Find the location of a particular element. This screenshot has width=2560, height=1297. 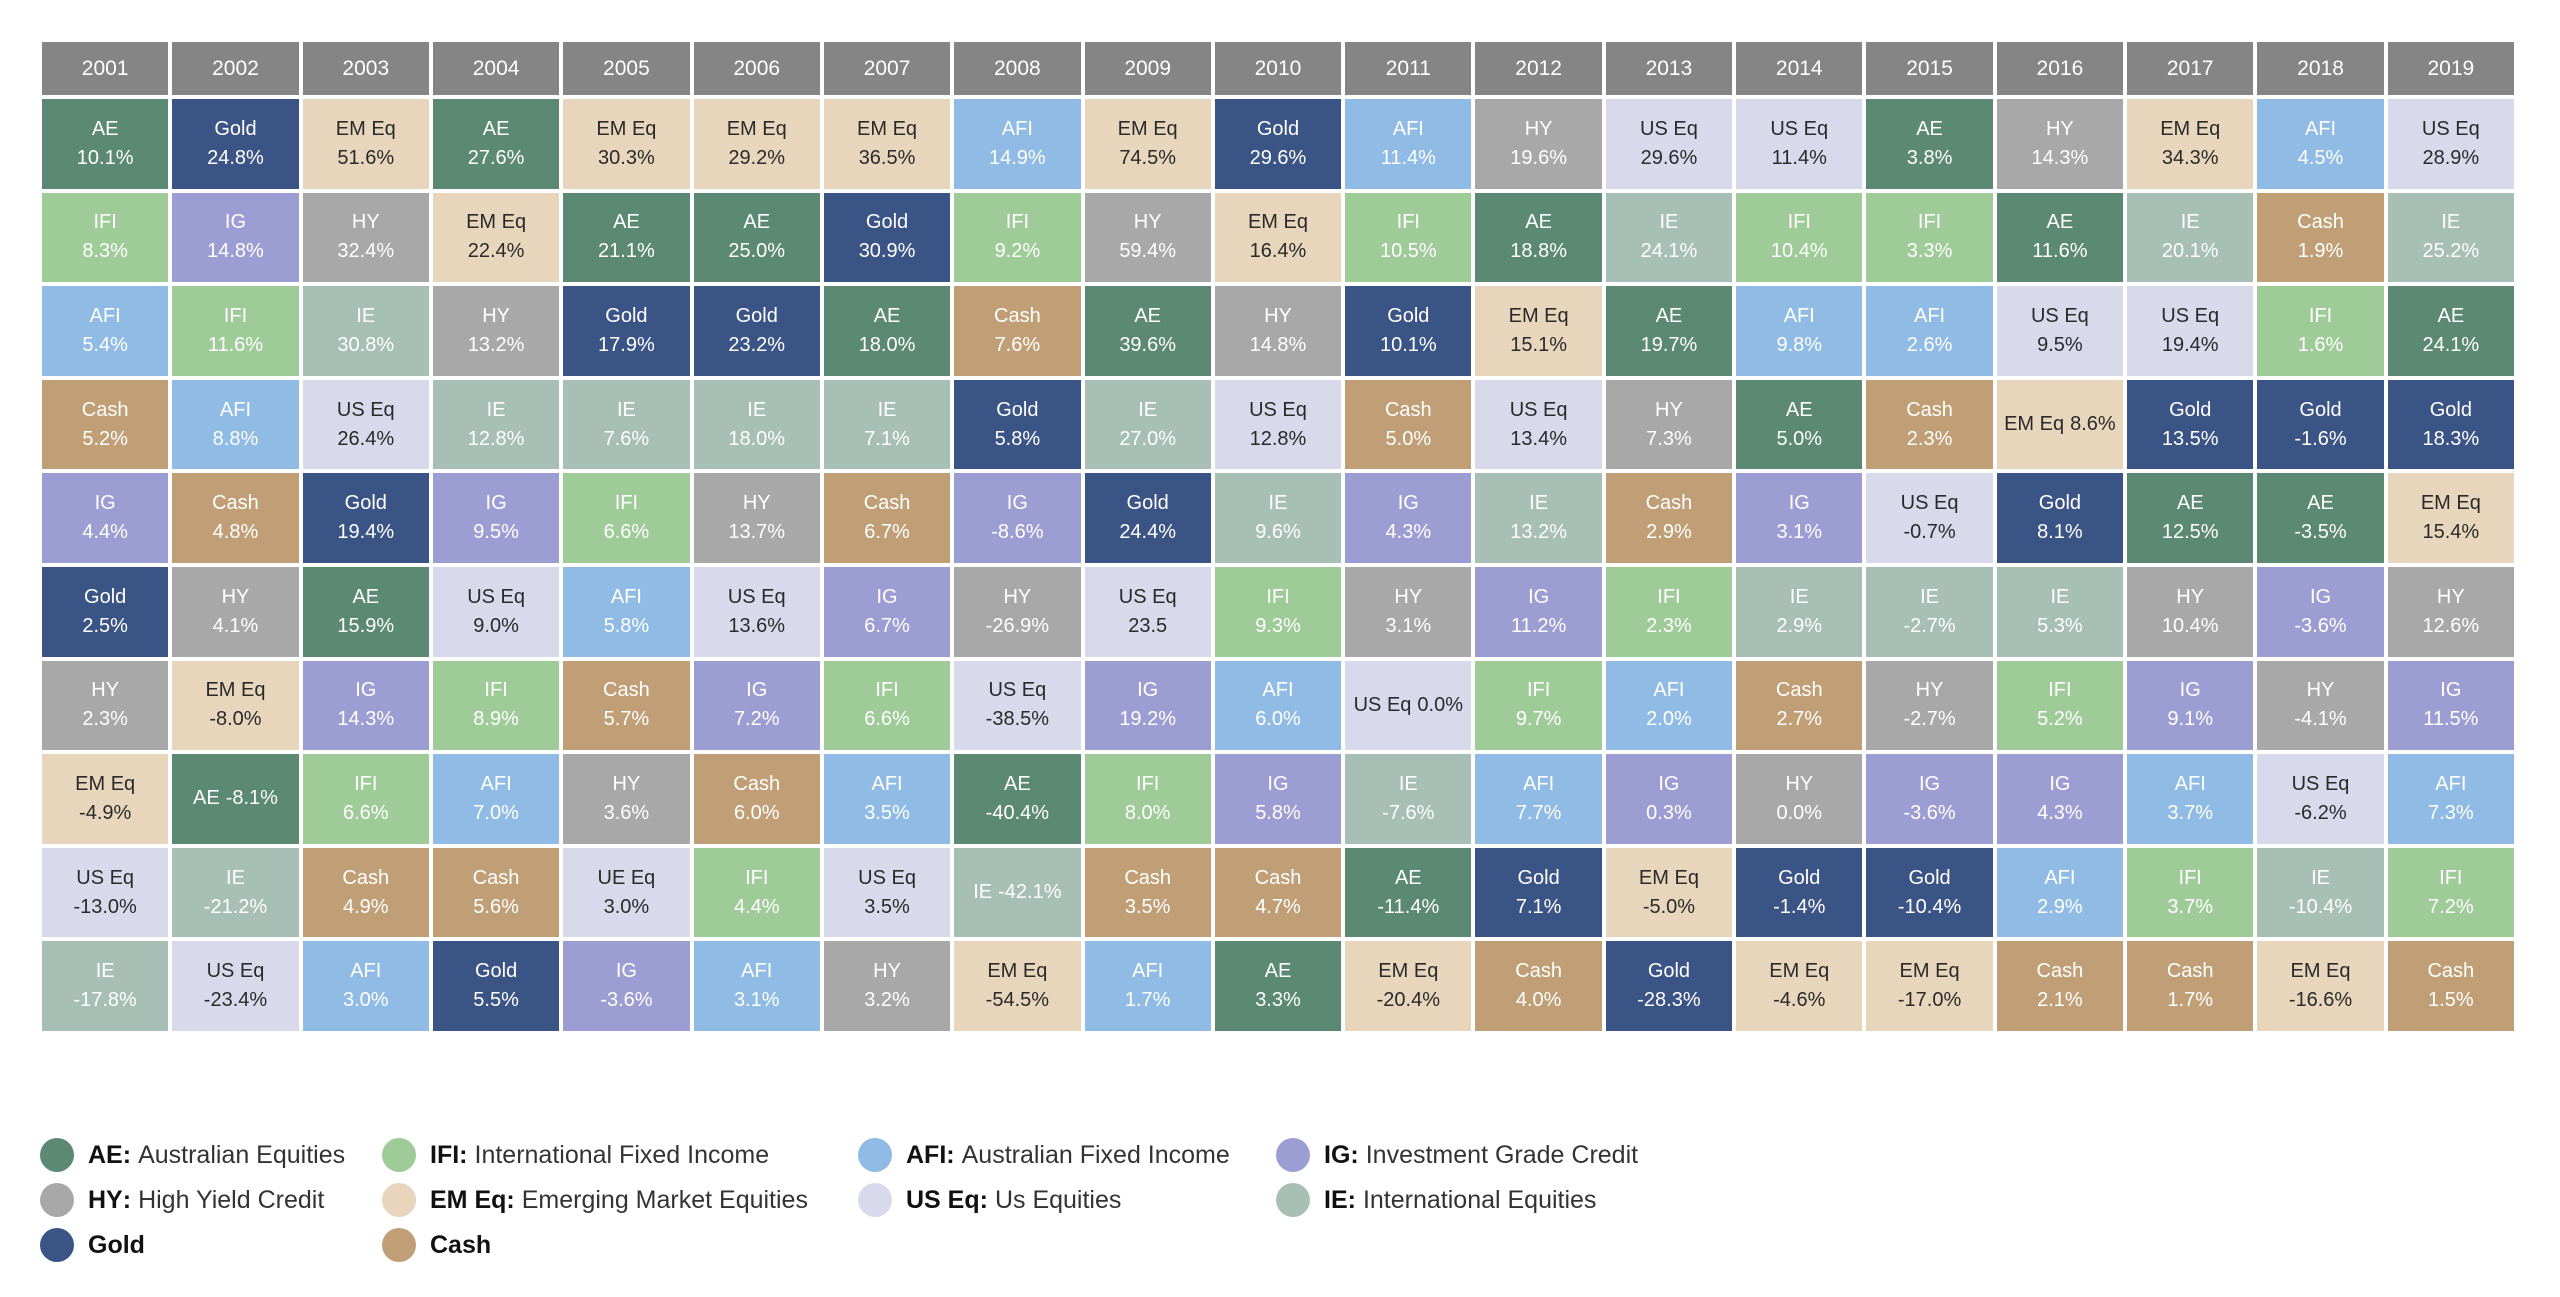

return-cell-2016-2: AE 11.6% is located at coordinates (2060, 237).